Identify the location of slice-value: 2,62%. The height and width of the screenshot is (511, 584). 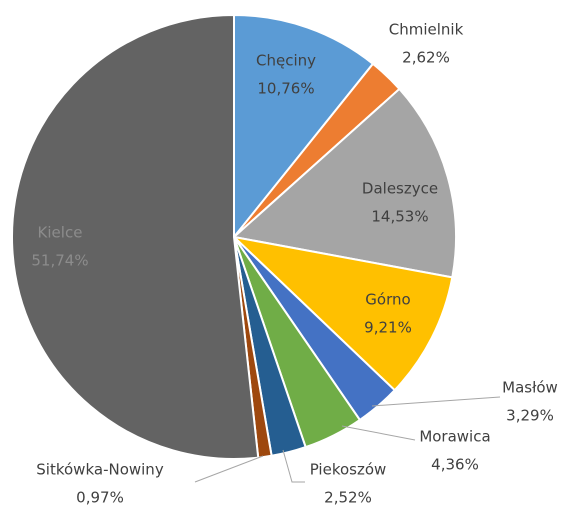
(426, 58).